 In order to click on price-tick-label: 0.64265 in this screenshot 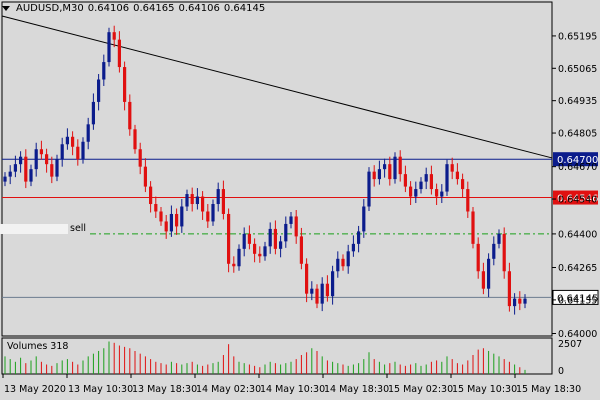, I will do `click(577, 268)`.